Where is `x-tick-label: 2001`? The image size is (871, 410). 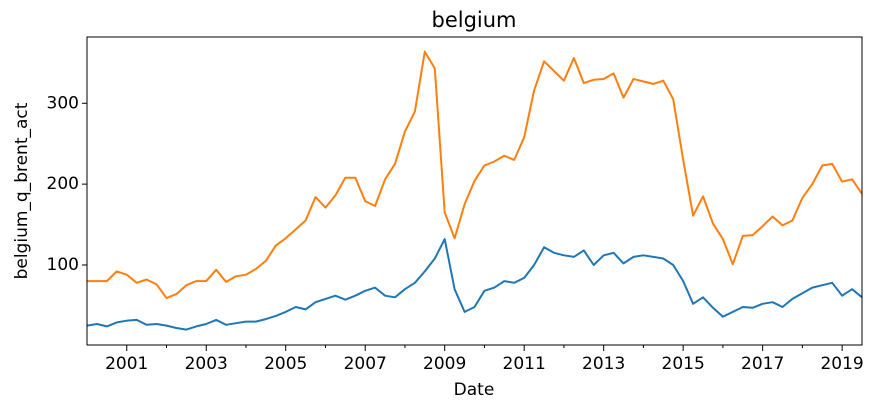 x-tick-label: 2001 is located at coordinates (126, 364).